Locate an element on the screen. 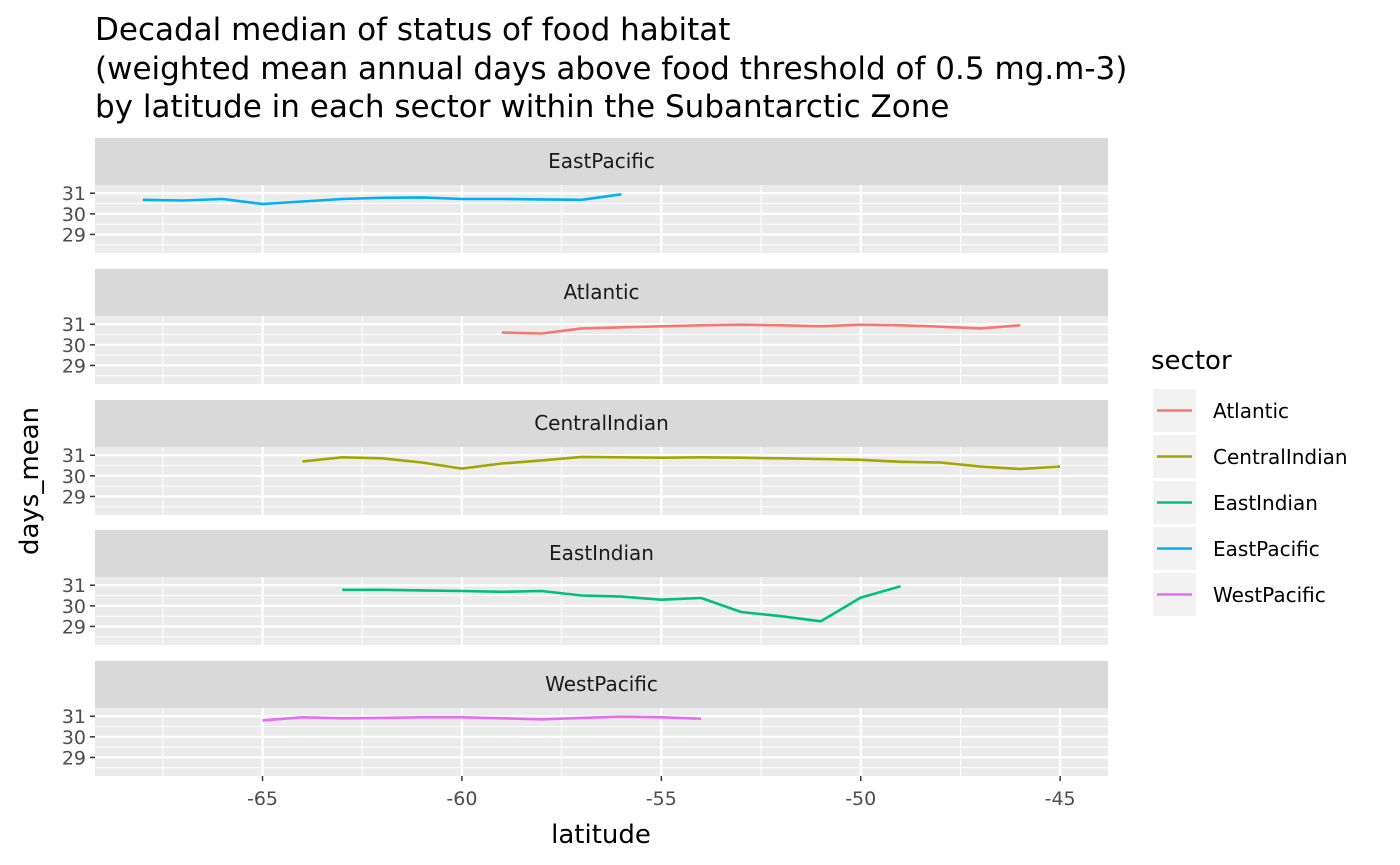  facet-strip-label: CentralIndian is located at coordinates (601, 423).